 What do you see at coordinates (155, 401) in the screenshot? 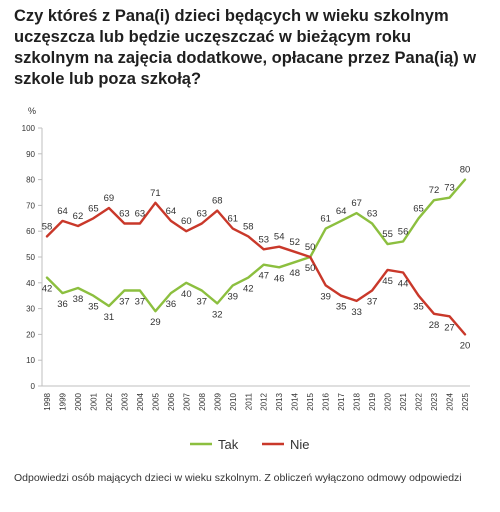
I see `x-tick-label: 2005` at bounding box center [155, 401].